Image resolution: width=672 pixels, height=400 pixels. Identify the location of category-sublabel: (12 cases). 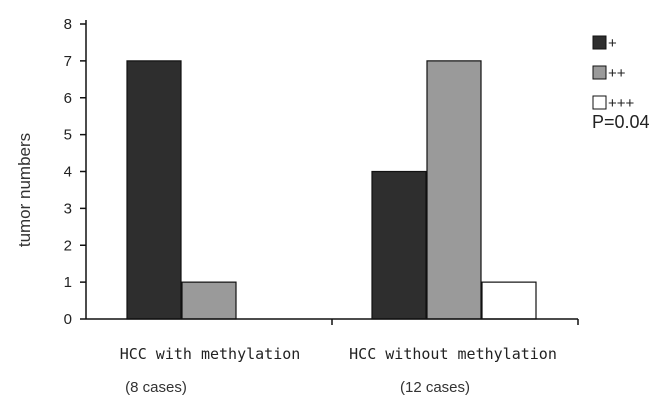
(435, 387).